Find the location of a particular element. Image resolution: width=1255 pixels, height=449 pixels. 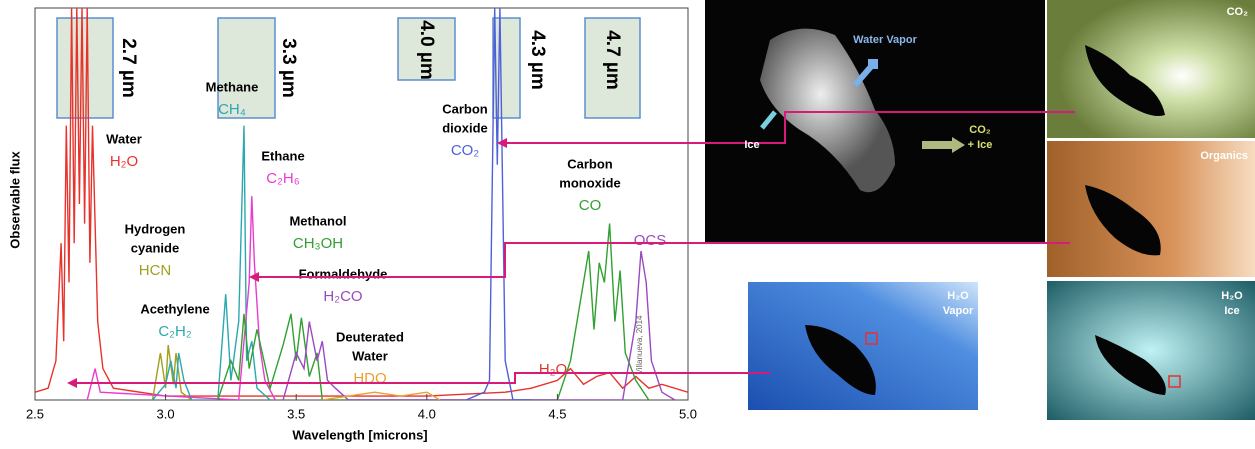

annotation-formula: CO₂ is located at coordinates (465, 150).